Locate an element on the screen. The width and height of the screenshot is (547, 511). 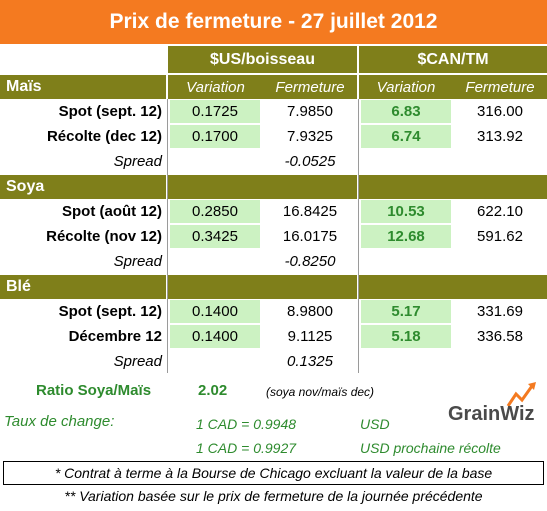
exchange-currency-harvest: USD prochaine récolte is located at coordinates (430, 448).